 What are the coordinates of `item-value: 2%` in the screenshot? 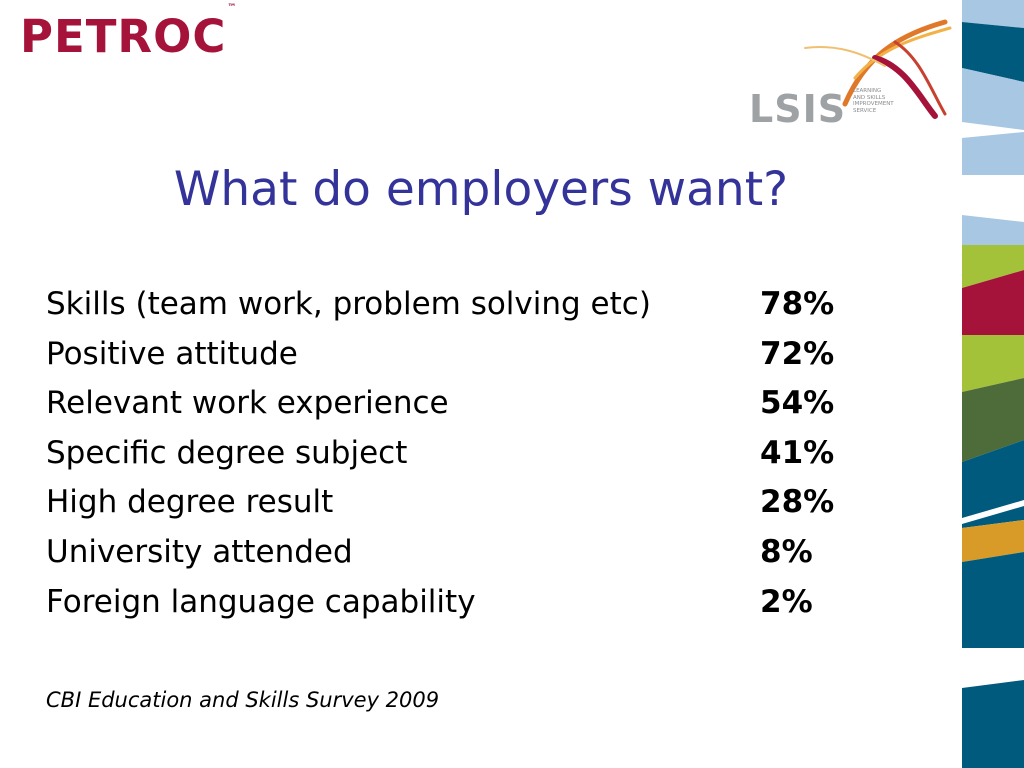 It's located at (786, 601).